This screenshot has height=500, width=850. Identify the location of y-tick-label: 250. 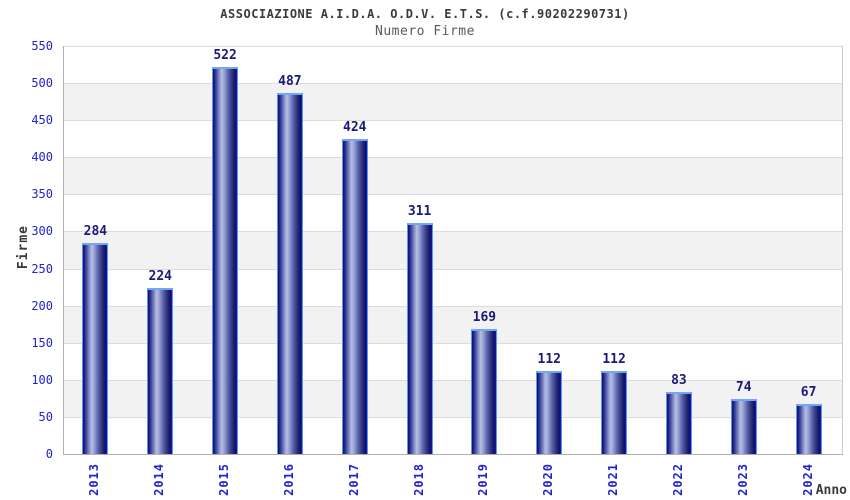
(42, 268).